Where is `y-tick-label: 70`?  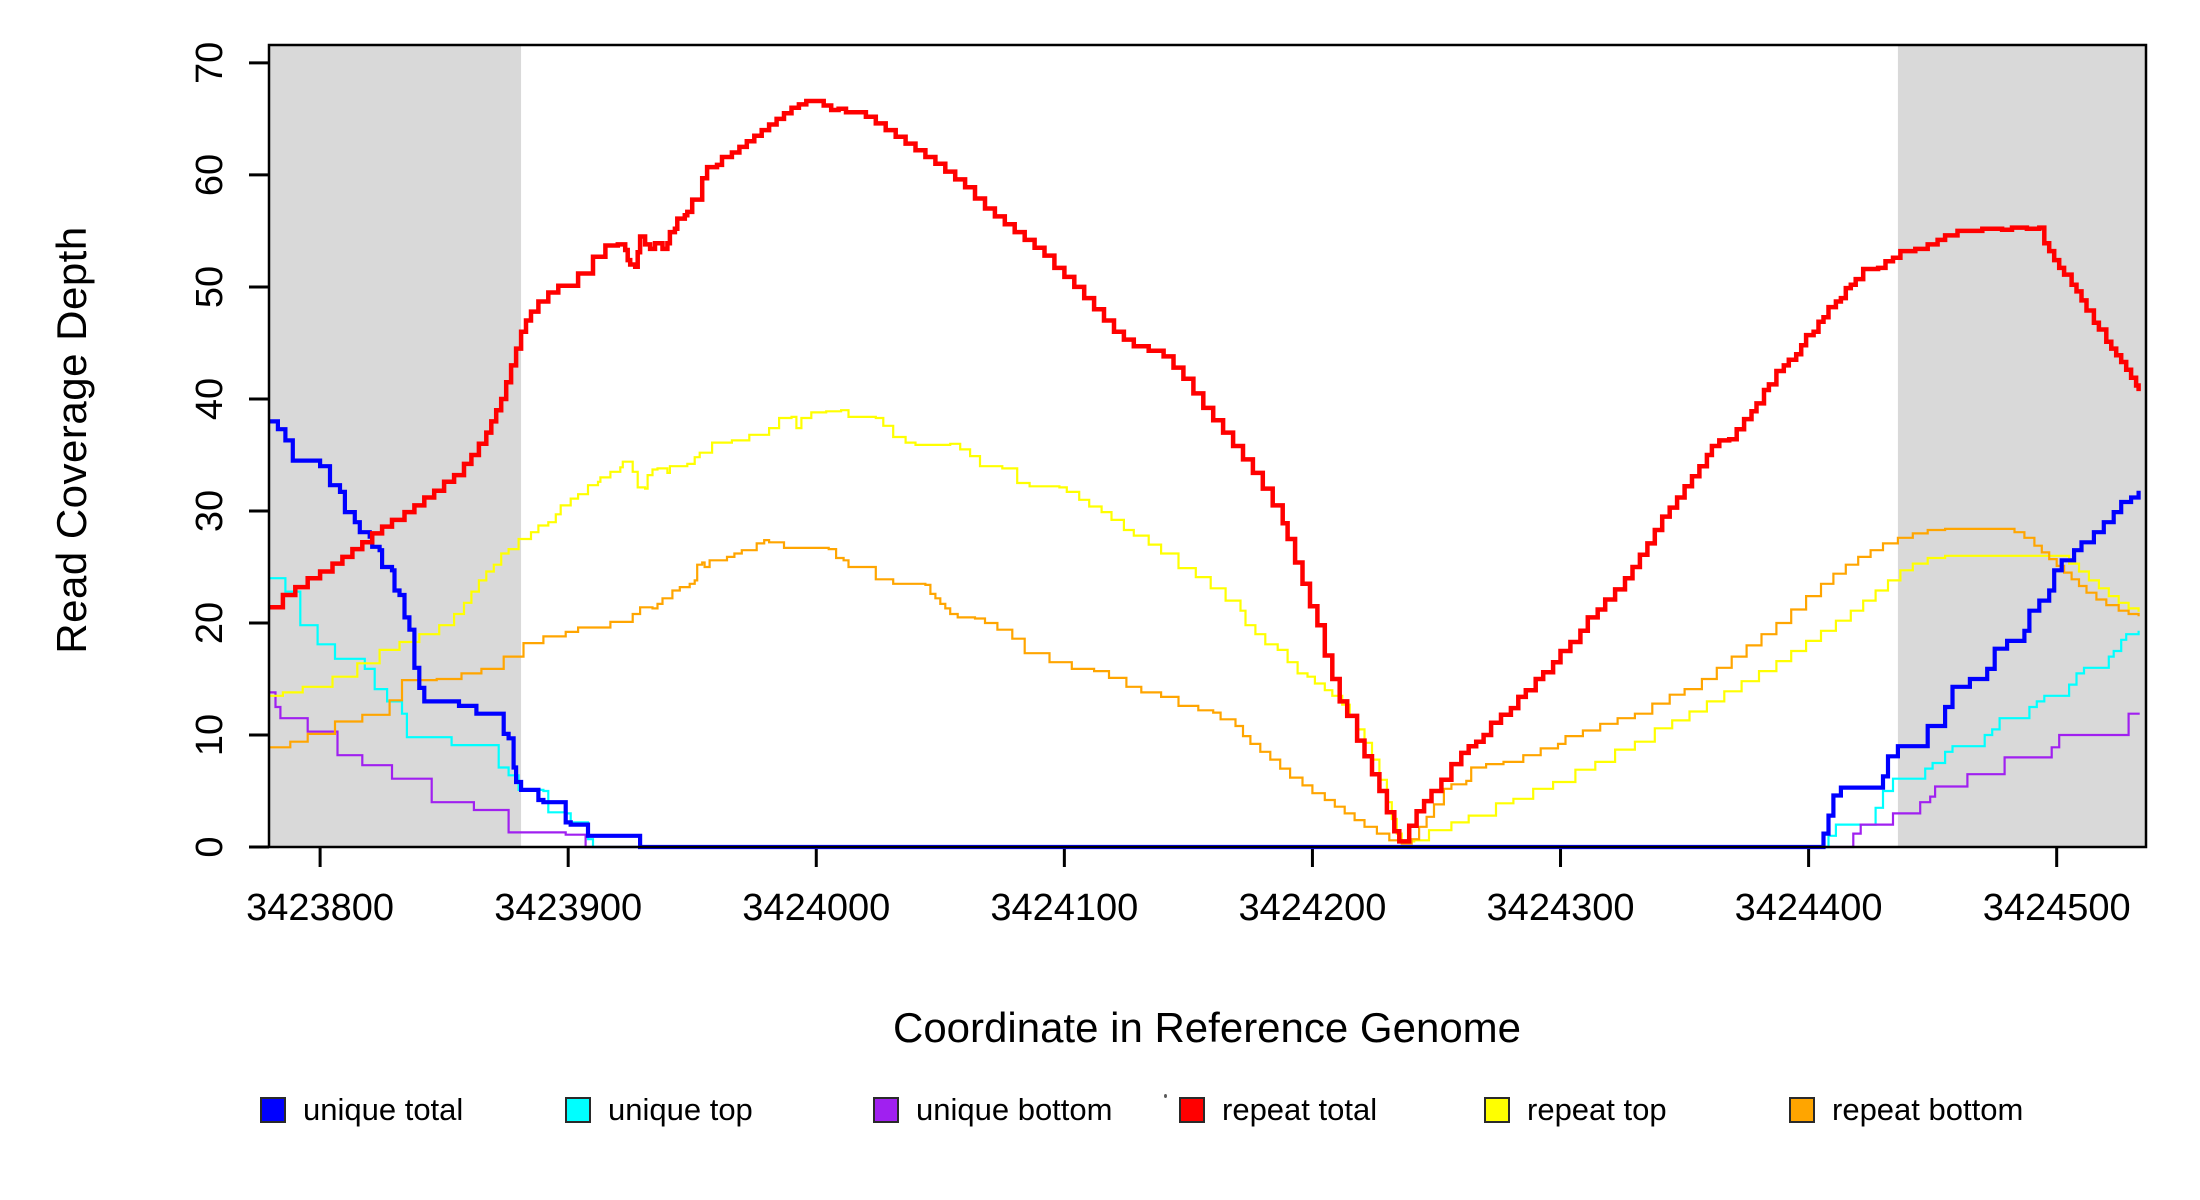
y-tick-label: 70 is located at coordinates (210, 63).